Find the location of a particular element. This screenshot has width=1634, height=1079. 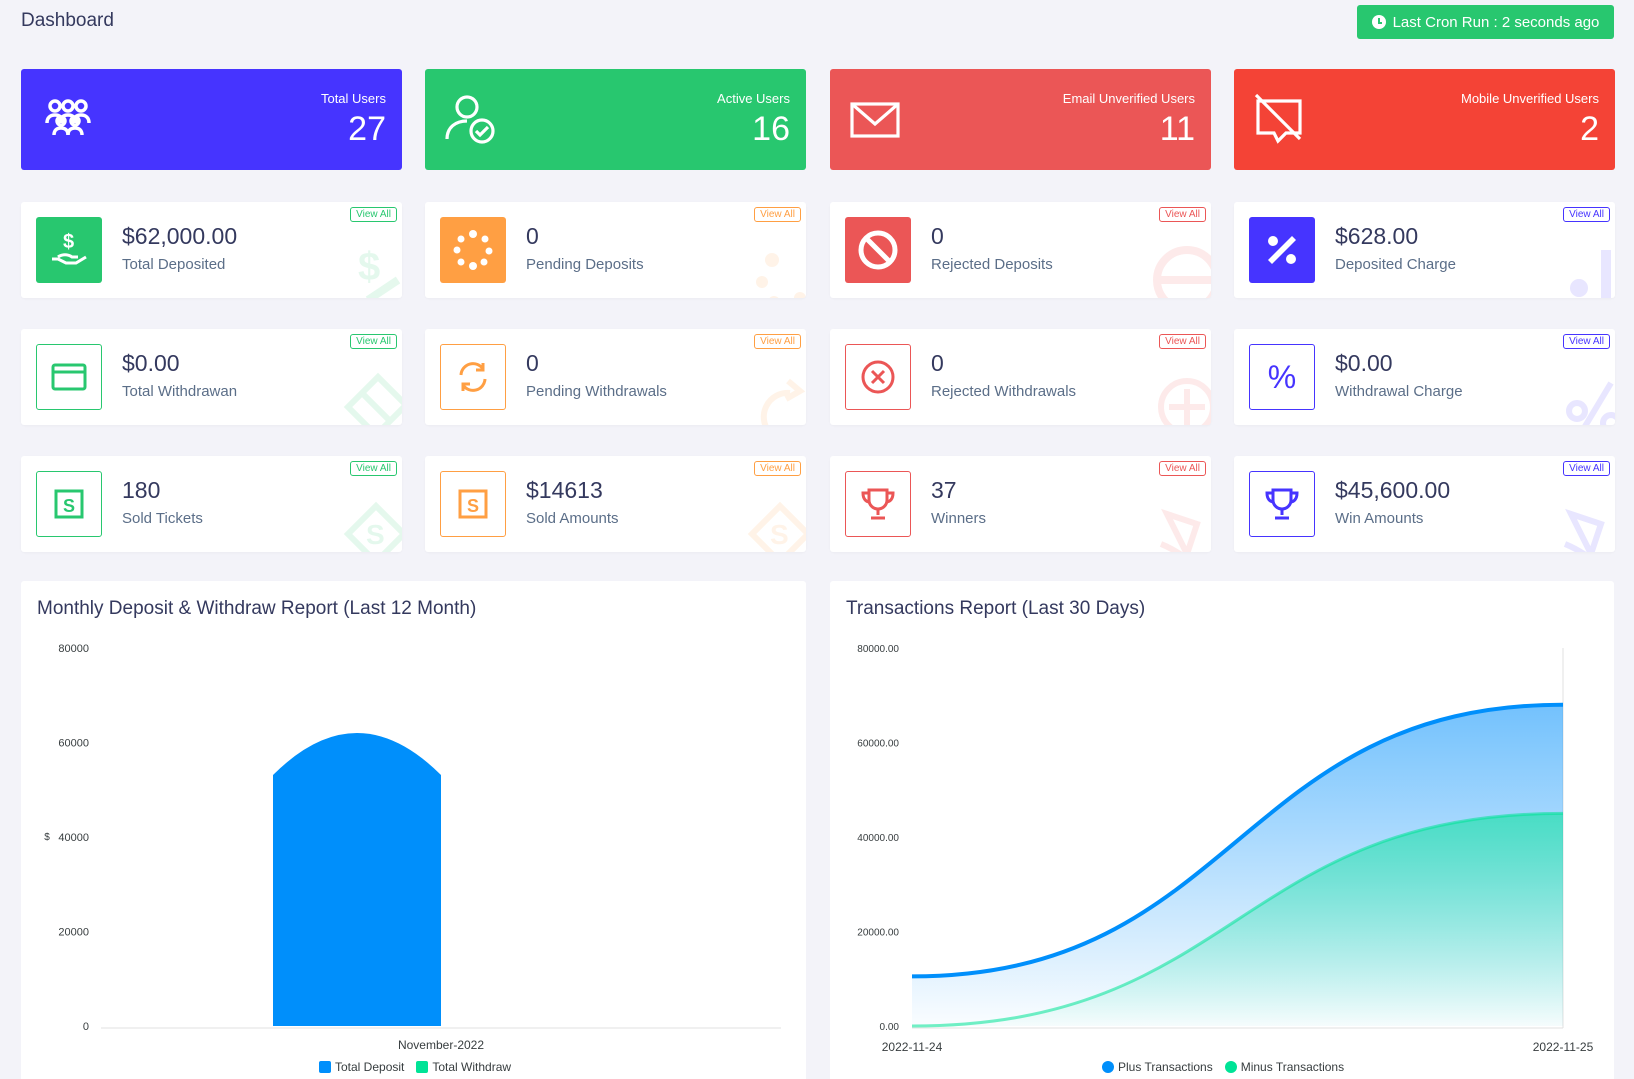

pending-deposits-label: Pending Deposits is located at coordinates (585, 264).